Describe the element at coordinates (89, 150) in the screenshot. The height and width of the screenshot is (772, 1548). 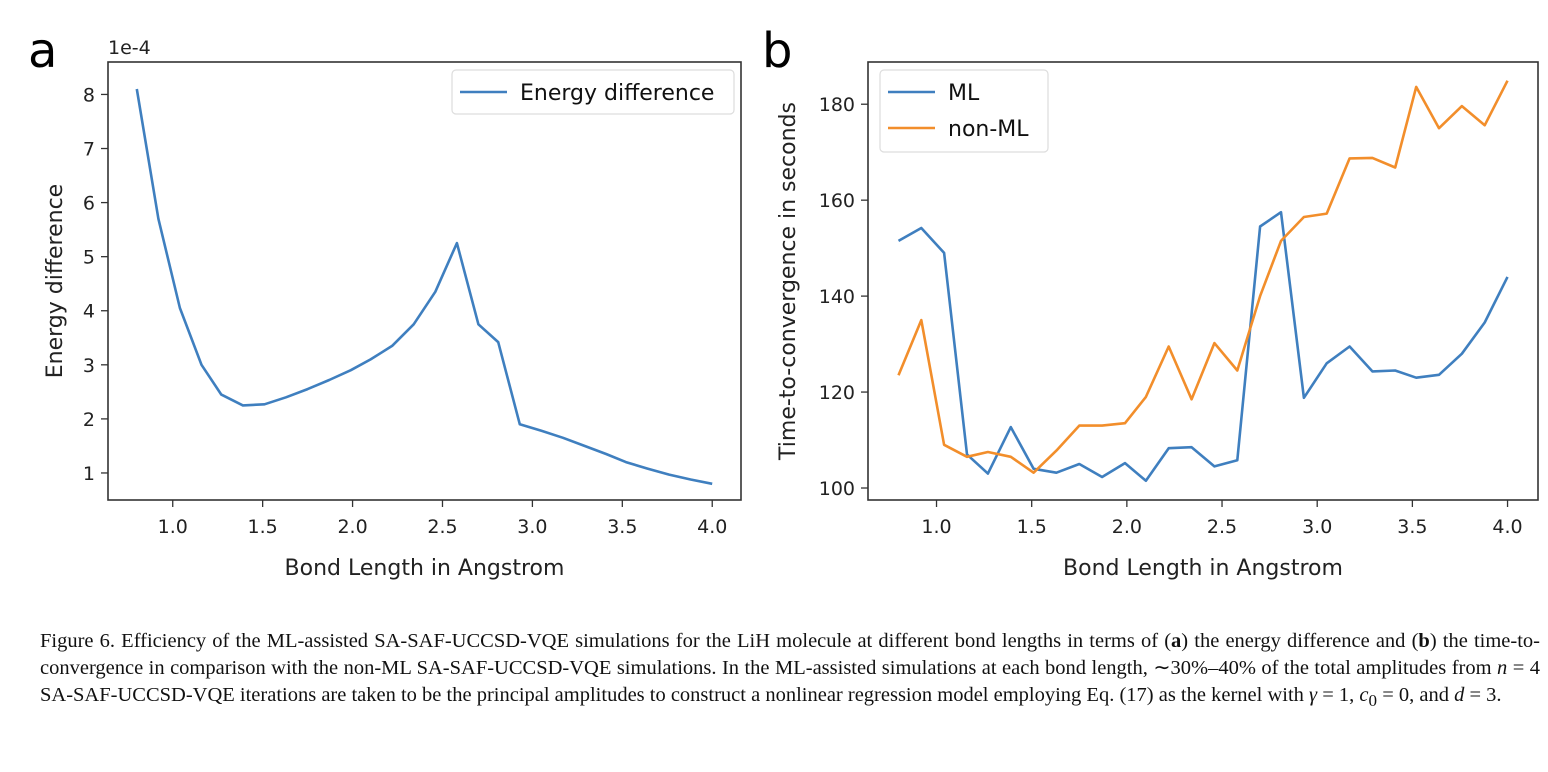
I see `y-tick-label: 7` at that location.